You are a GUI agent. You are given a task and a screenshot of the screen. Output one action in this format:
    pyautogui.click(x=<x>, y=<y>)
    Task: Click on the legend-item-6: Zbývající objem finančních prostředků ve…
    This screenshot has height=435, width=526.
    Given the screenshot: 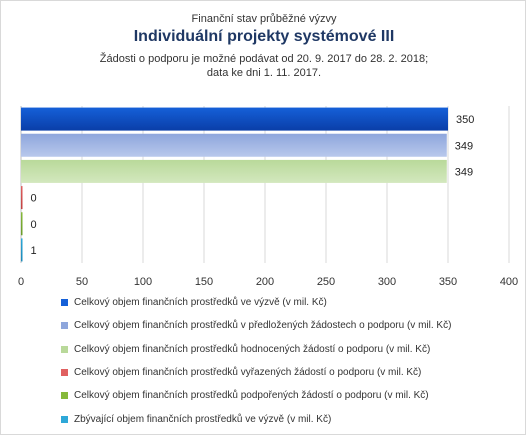 What is the action you would take?
    pyautogui.click(x=291, y=418)
    